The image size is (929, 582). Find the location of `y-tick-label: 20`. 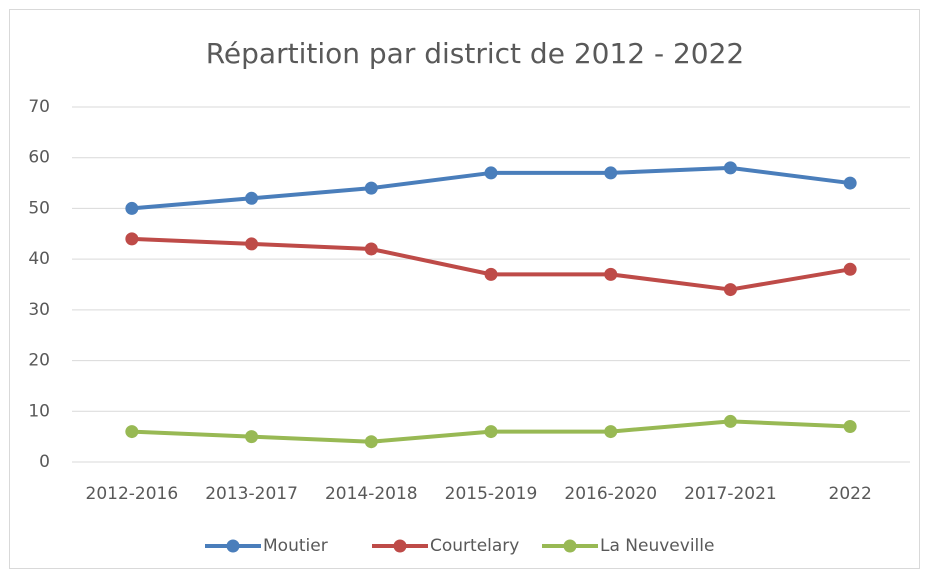

y-tick-label: 20 is located at coordinates (39, 361).